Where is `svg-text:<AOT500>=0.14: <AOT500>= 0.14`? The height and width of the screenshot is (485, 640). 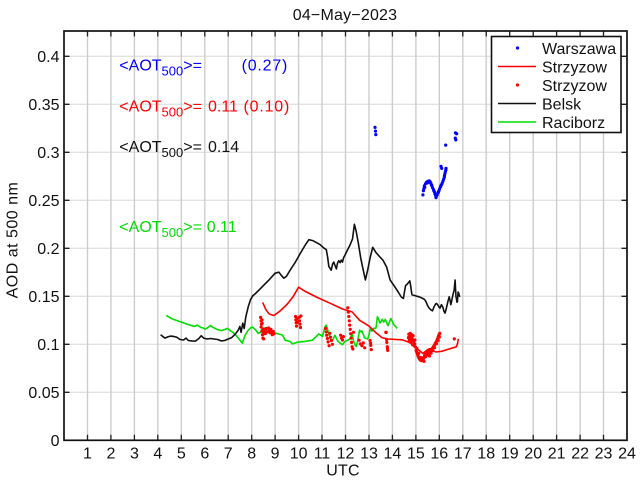 svg-text:<AOT500>=0.14: <AOT500>= 0.14 is located at coordinates (179, 149).